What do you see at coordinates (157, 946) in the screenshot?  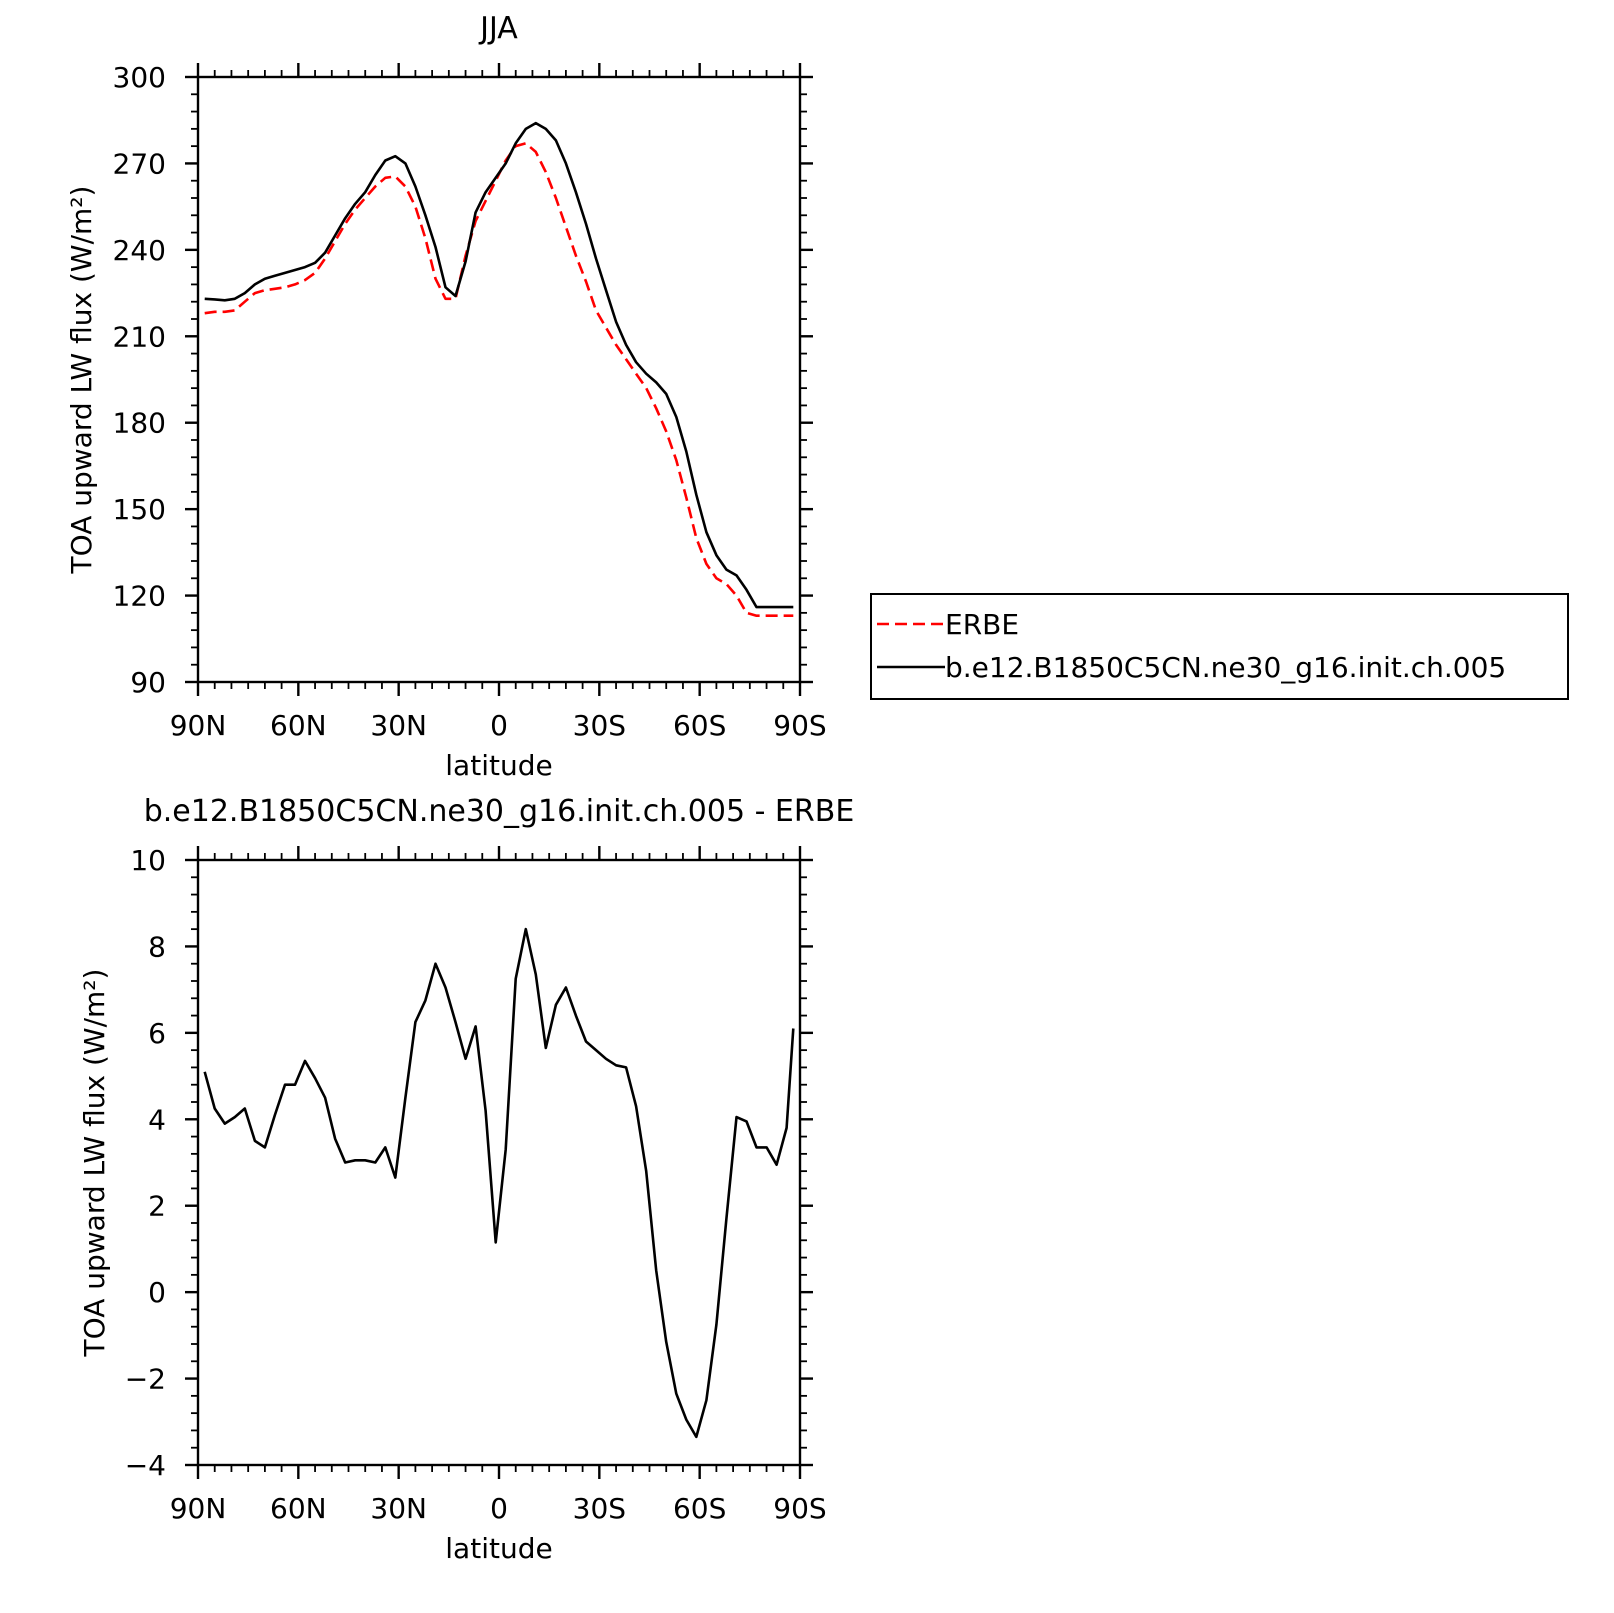 I see `y-tick-label: 8` at bounding box center [157, 946].